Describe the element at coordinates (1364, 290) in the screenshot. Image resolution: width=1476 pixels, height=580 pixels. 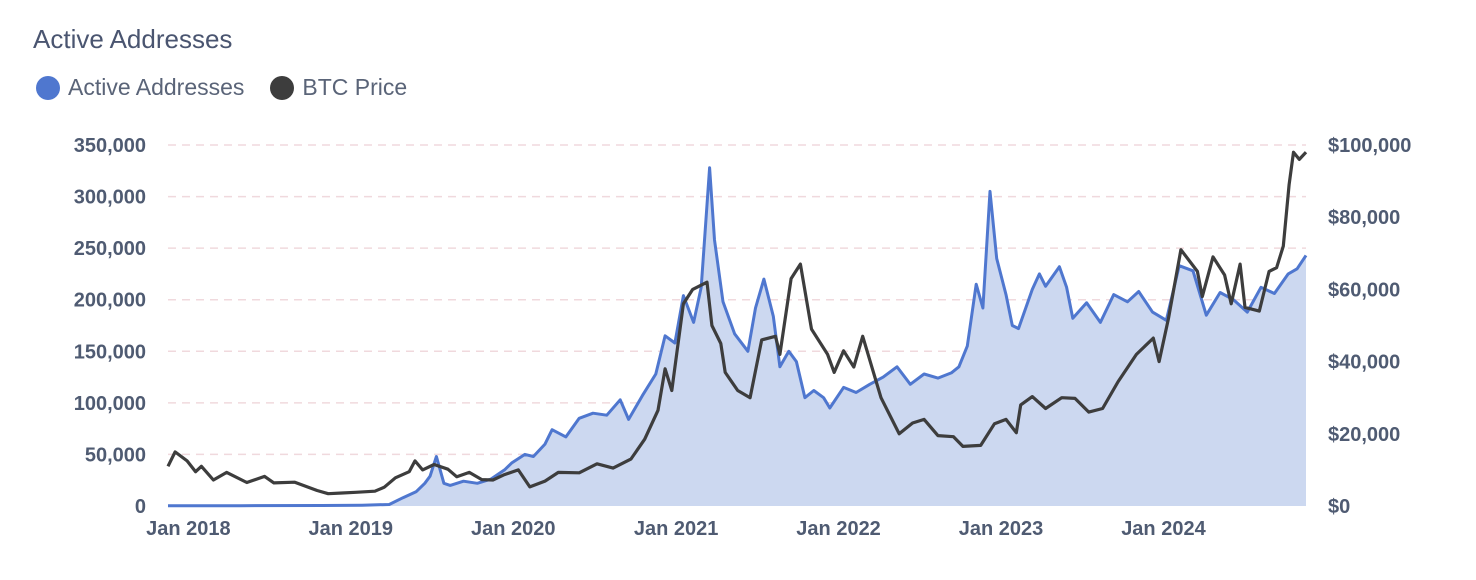
I see `y-right-tick-label: $60,000` at that location.